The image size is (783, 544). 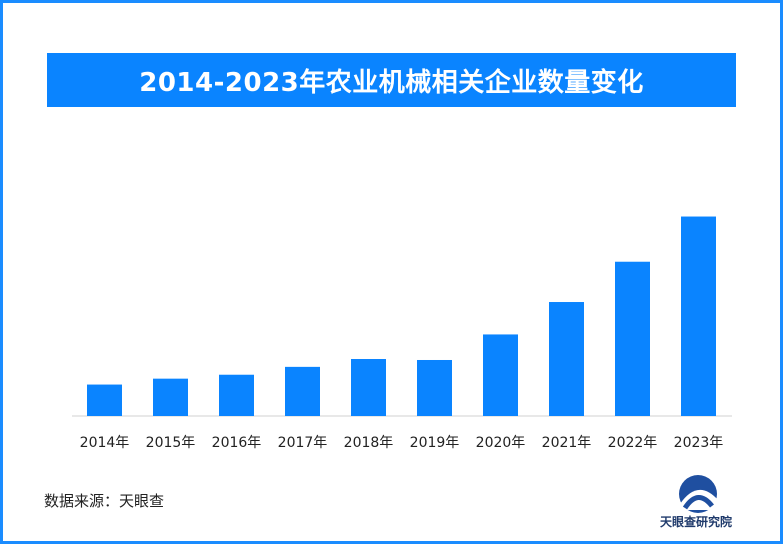 I want to click on x-tick-label: 2018年, so click(x=369, y=443).